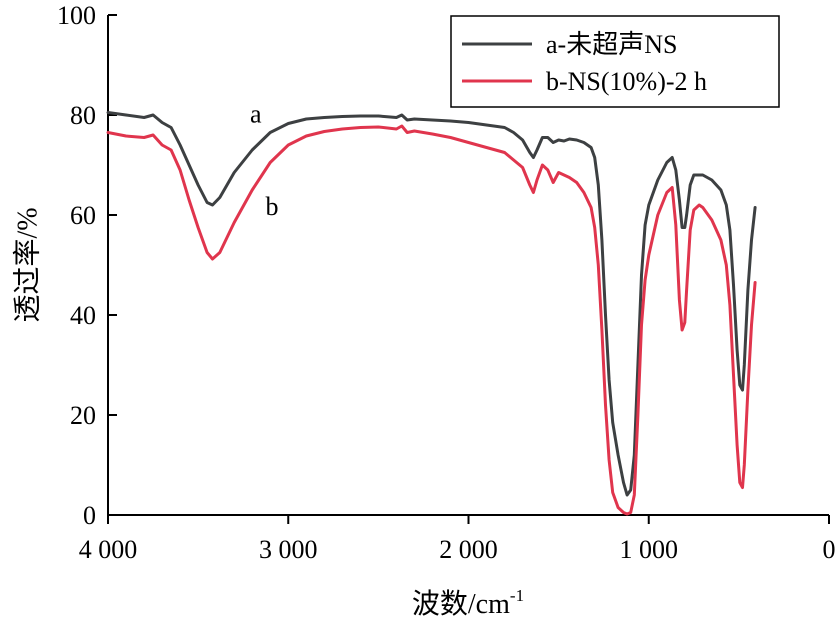  Describe the element at coordinates (89, 515) in the screenshot. I see `y-tick-label: 0` at that location.